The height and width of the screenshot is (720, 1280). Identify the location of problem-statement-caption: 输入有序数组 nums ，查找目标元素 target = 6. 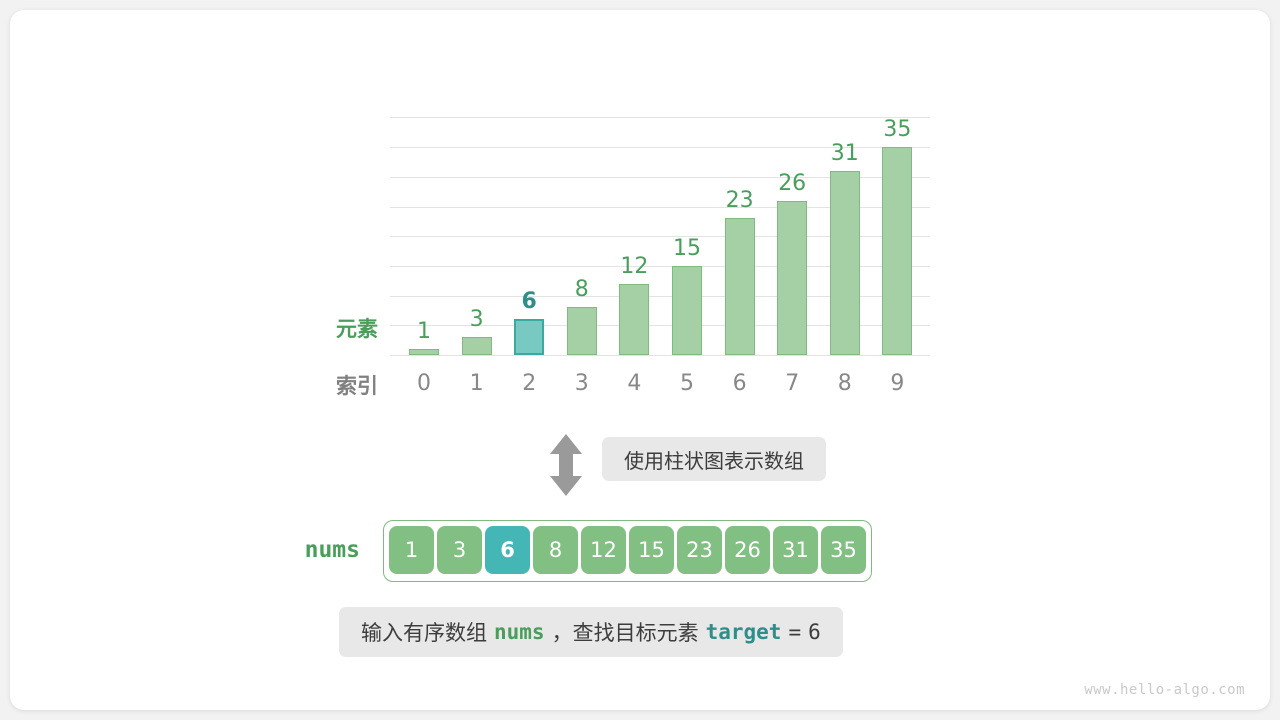
(591, 632).